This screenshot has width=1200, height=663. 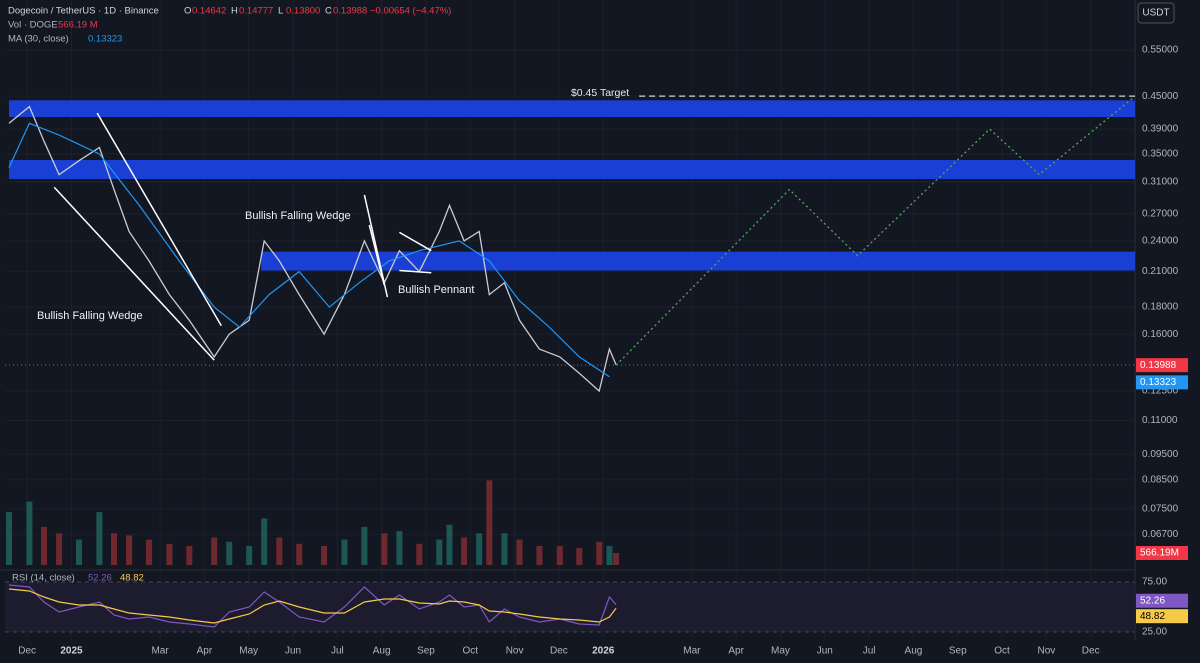 I want to click on y-tick-label: 0.18000, so click(x=1160, y=307).